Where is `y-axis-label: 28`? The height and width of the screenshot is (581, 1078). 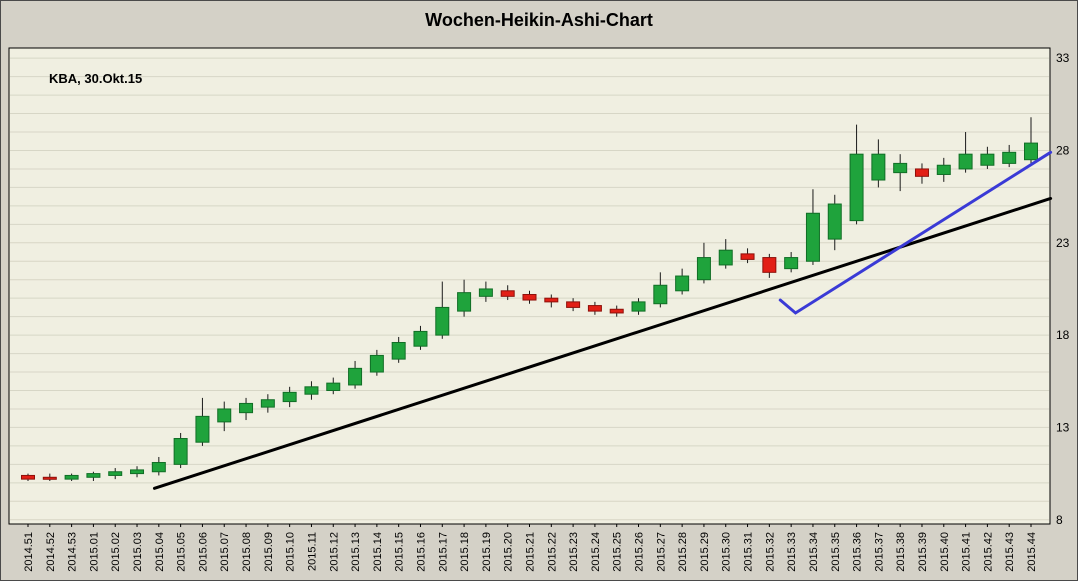
y-axis-label: 28 is located at coordinates (1063, 150).